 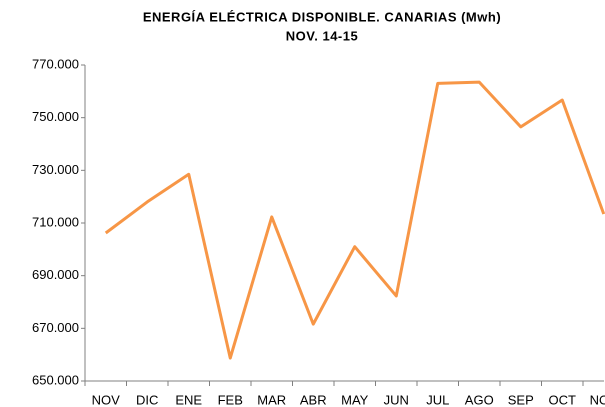 I want to click on x-tick-label: AGO, so click(x=479, y=399).